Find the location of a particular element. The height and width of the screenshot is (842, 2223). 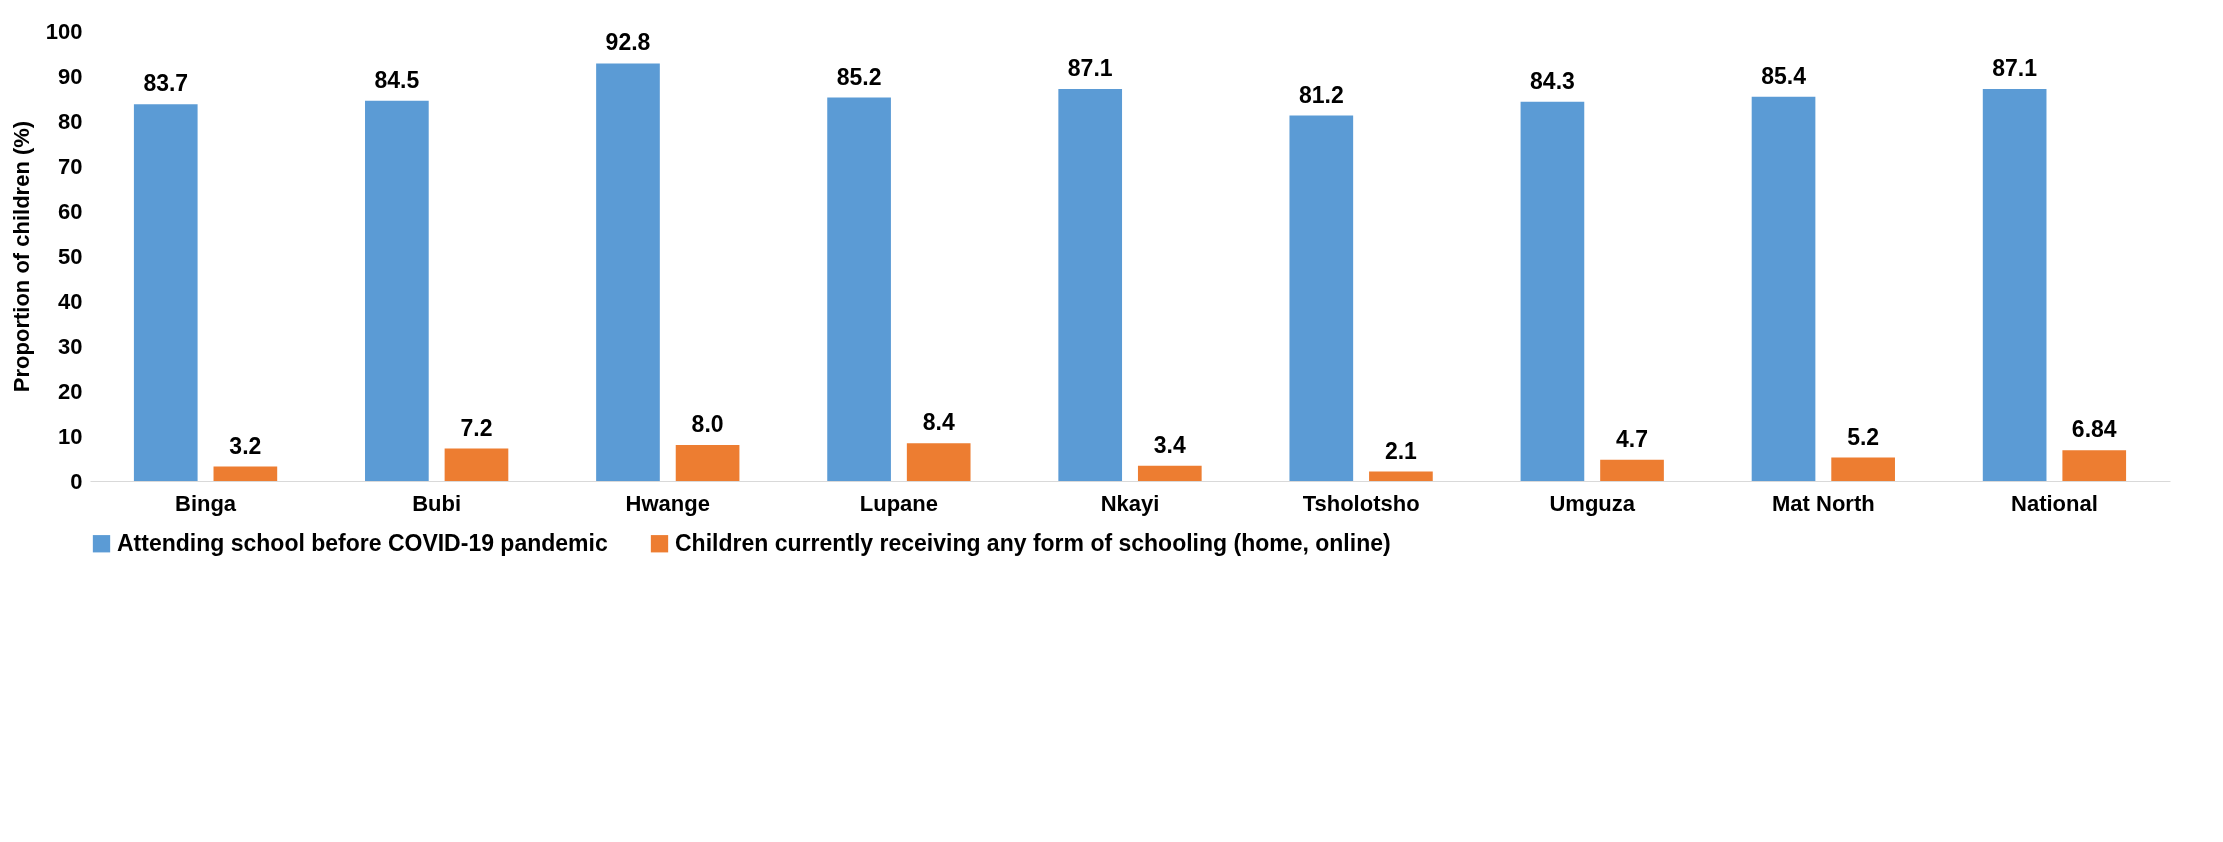

data-label: 6.84 is located at coordinates (2094, 429).